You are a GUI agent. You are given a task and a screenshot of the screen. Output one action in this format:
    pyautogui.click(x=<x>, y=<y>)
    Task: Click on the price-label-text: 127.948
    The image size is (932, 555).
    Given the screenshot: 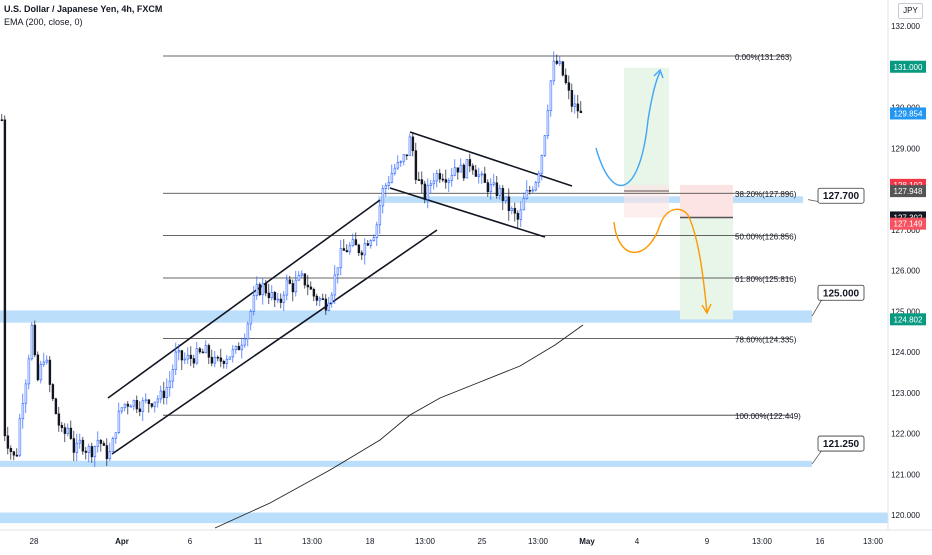 What is the action you would take?
    pyautogui.click(x=908, y=191)
    